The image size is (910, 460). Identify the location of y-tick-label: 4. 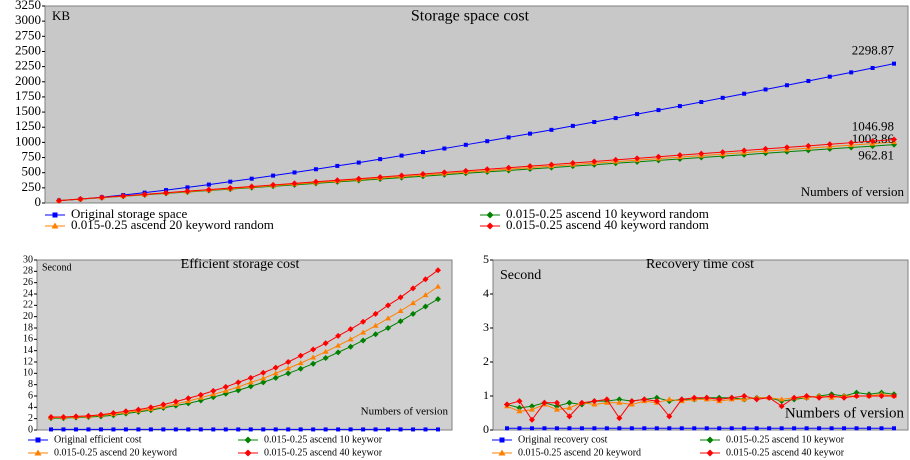
(30, 407).